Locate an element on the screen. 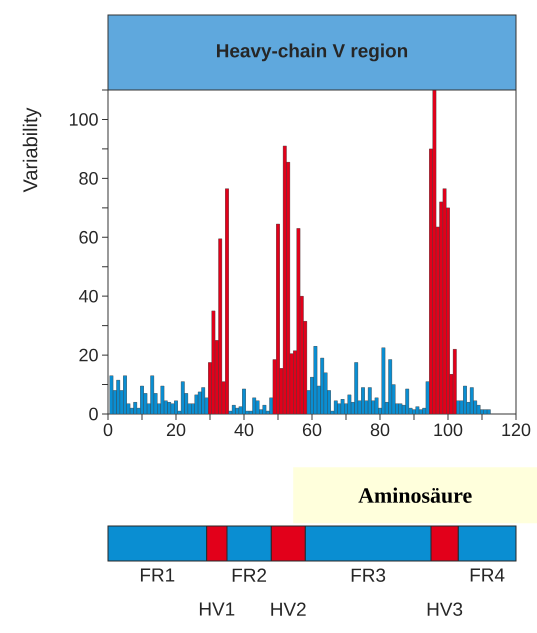 This screenshot has height=633, width=537. y-tick-label: 20 is located at coordinates (88, 355).